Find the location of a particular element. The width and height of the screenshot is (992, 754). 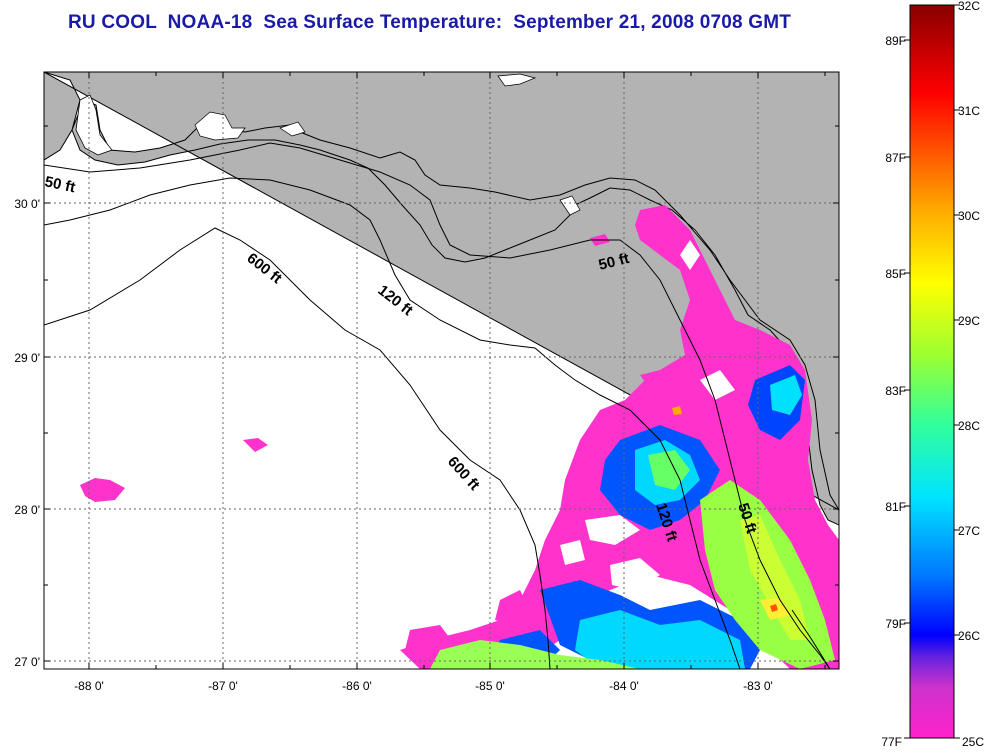

colorbar-c-label: 31C is located at coordinates (969, 111).